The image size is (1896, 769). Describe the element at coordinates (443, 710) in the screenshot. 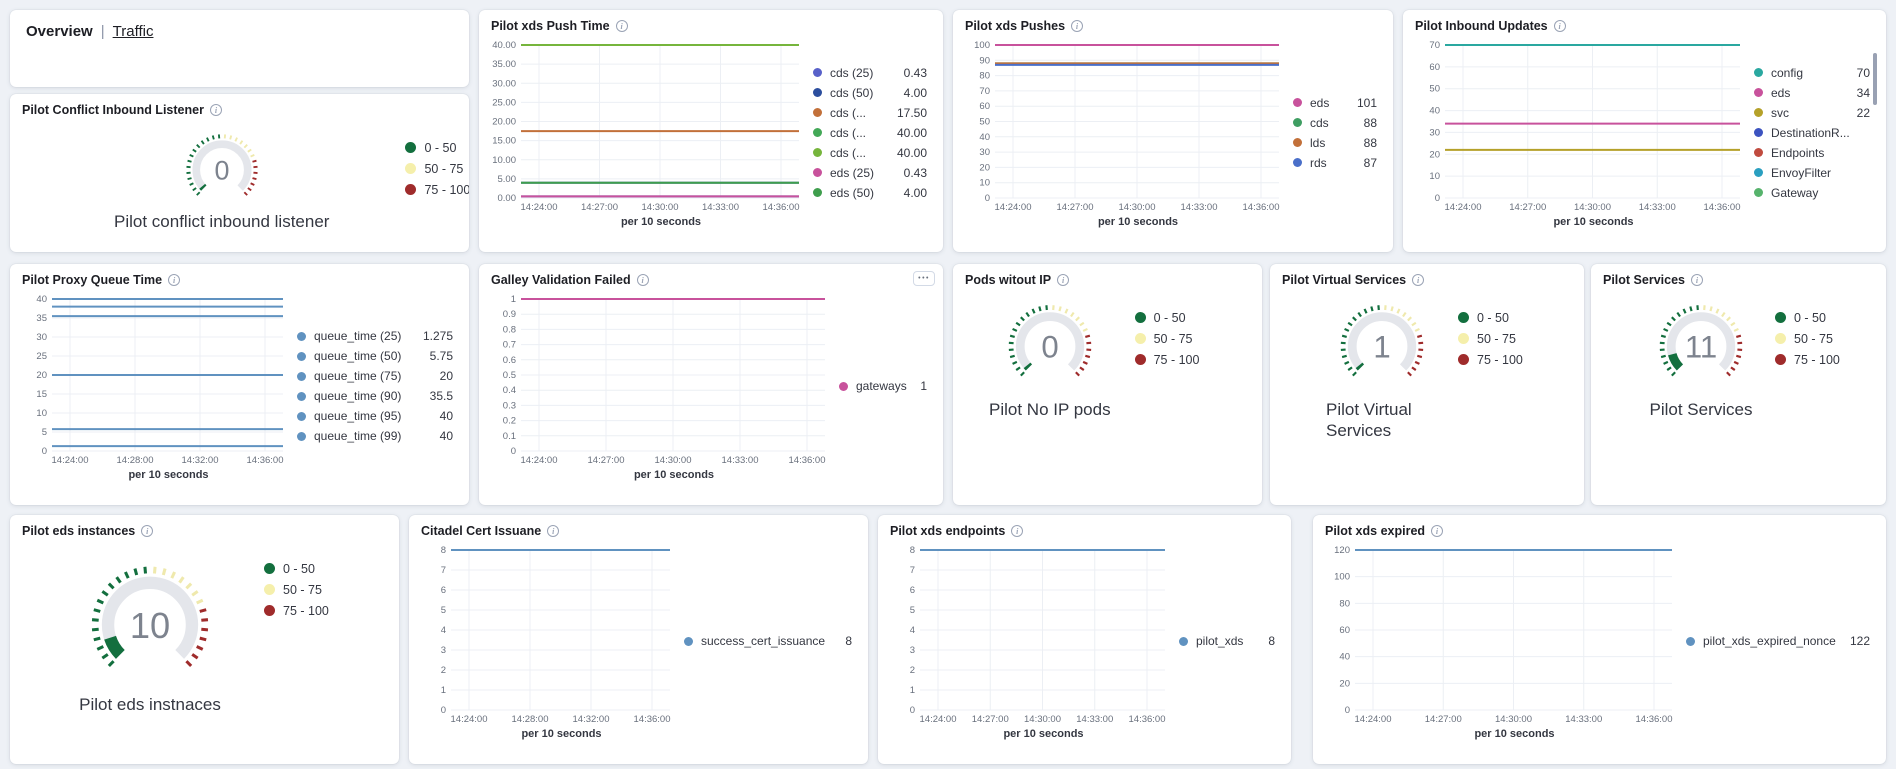

I see `svg-text: 0` at that location.